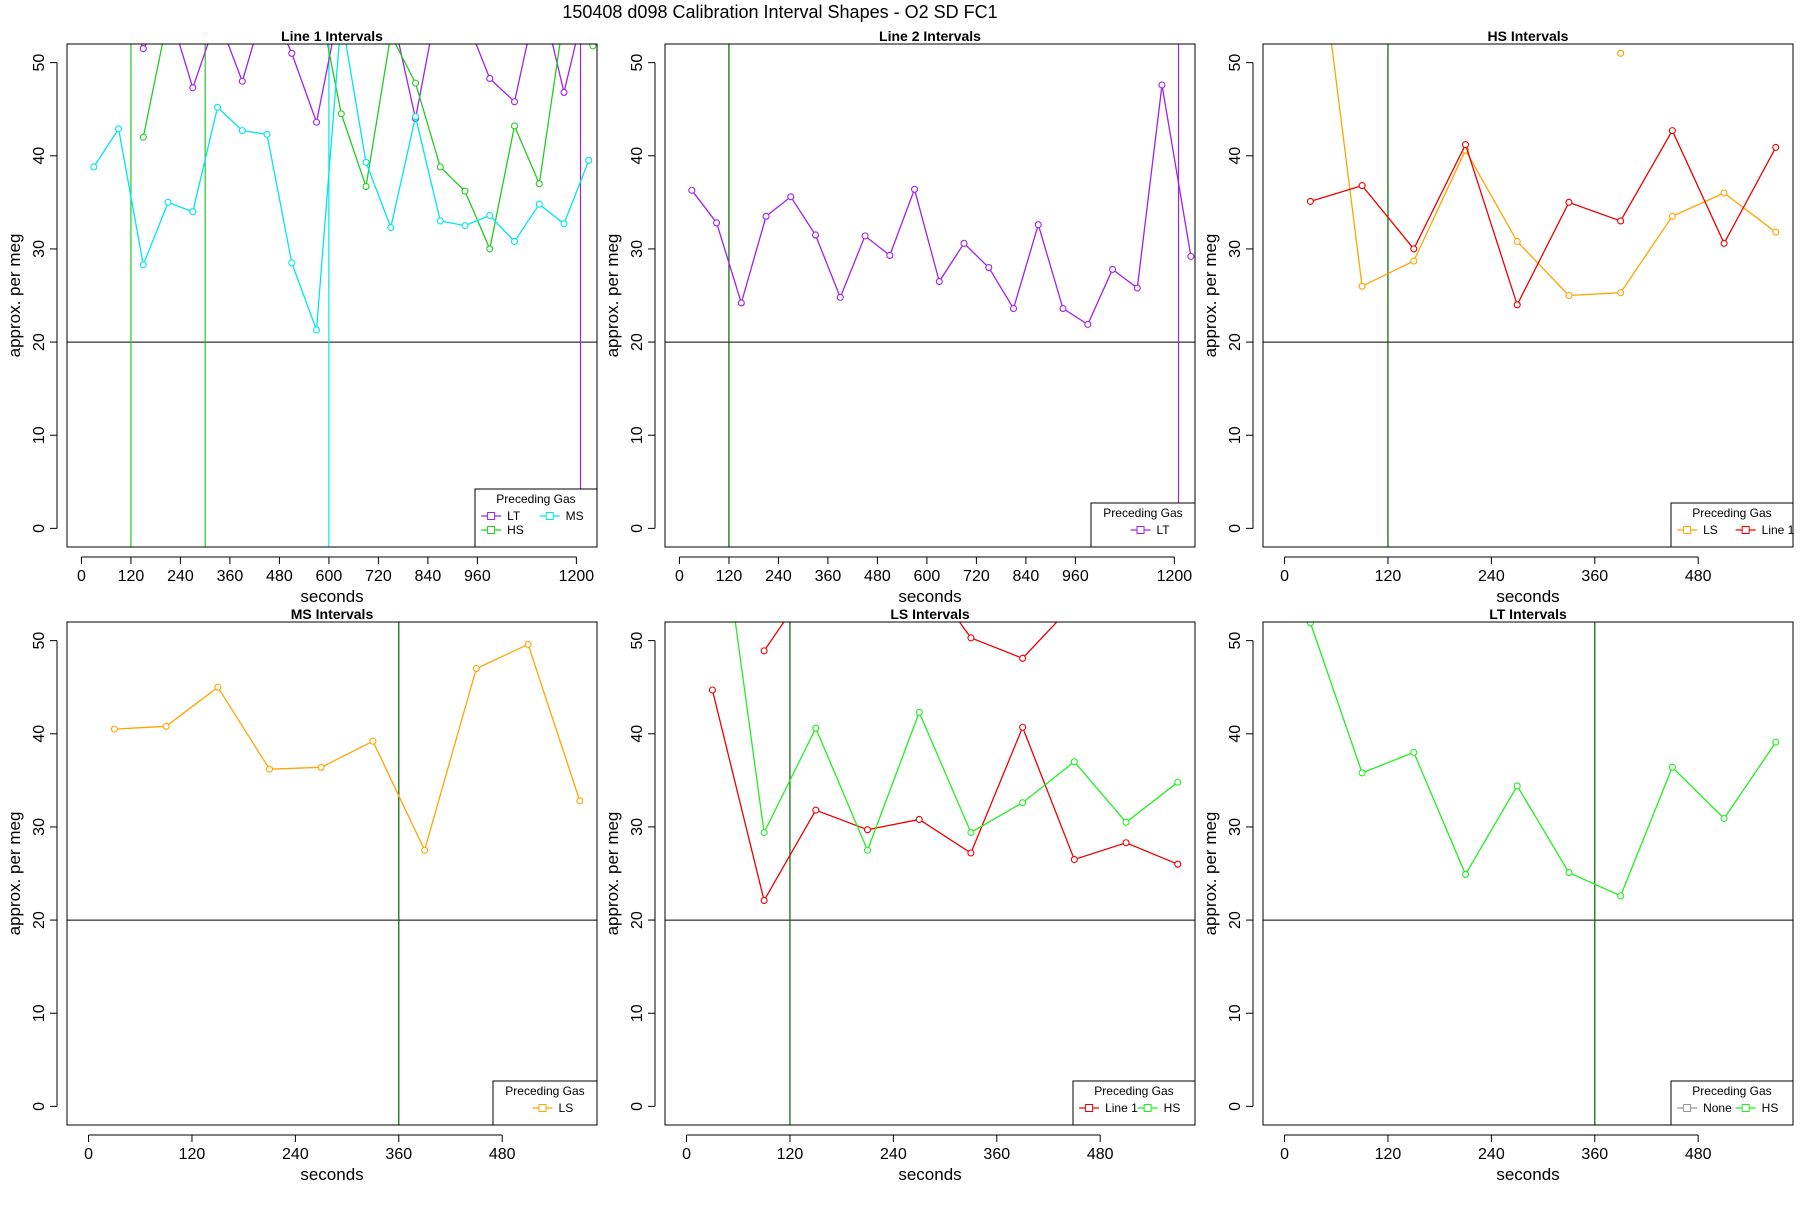  I want to click on legend-entry-label: LS, so click(1710, 530).